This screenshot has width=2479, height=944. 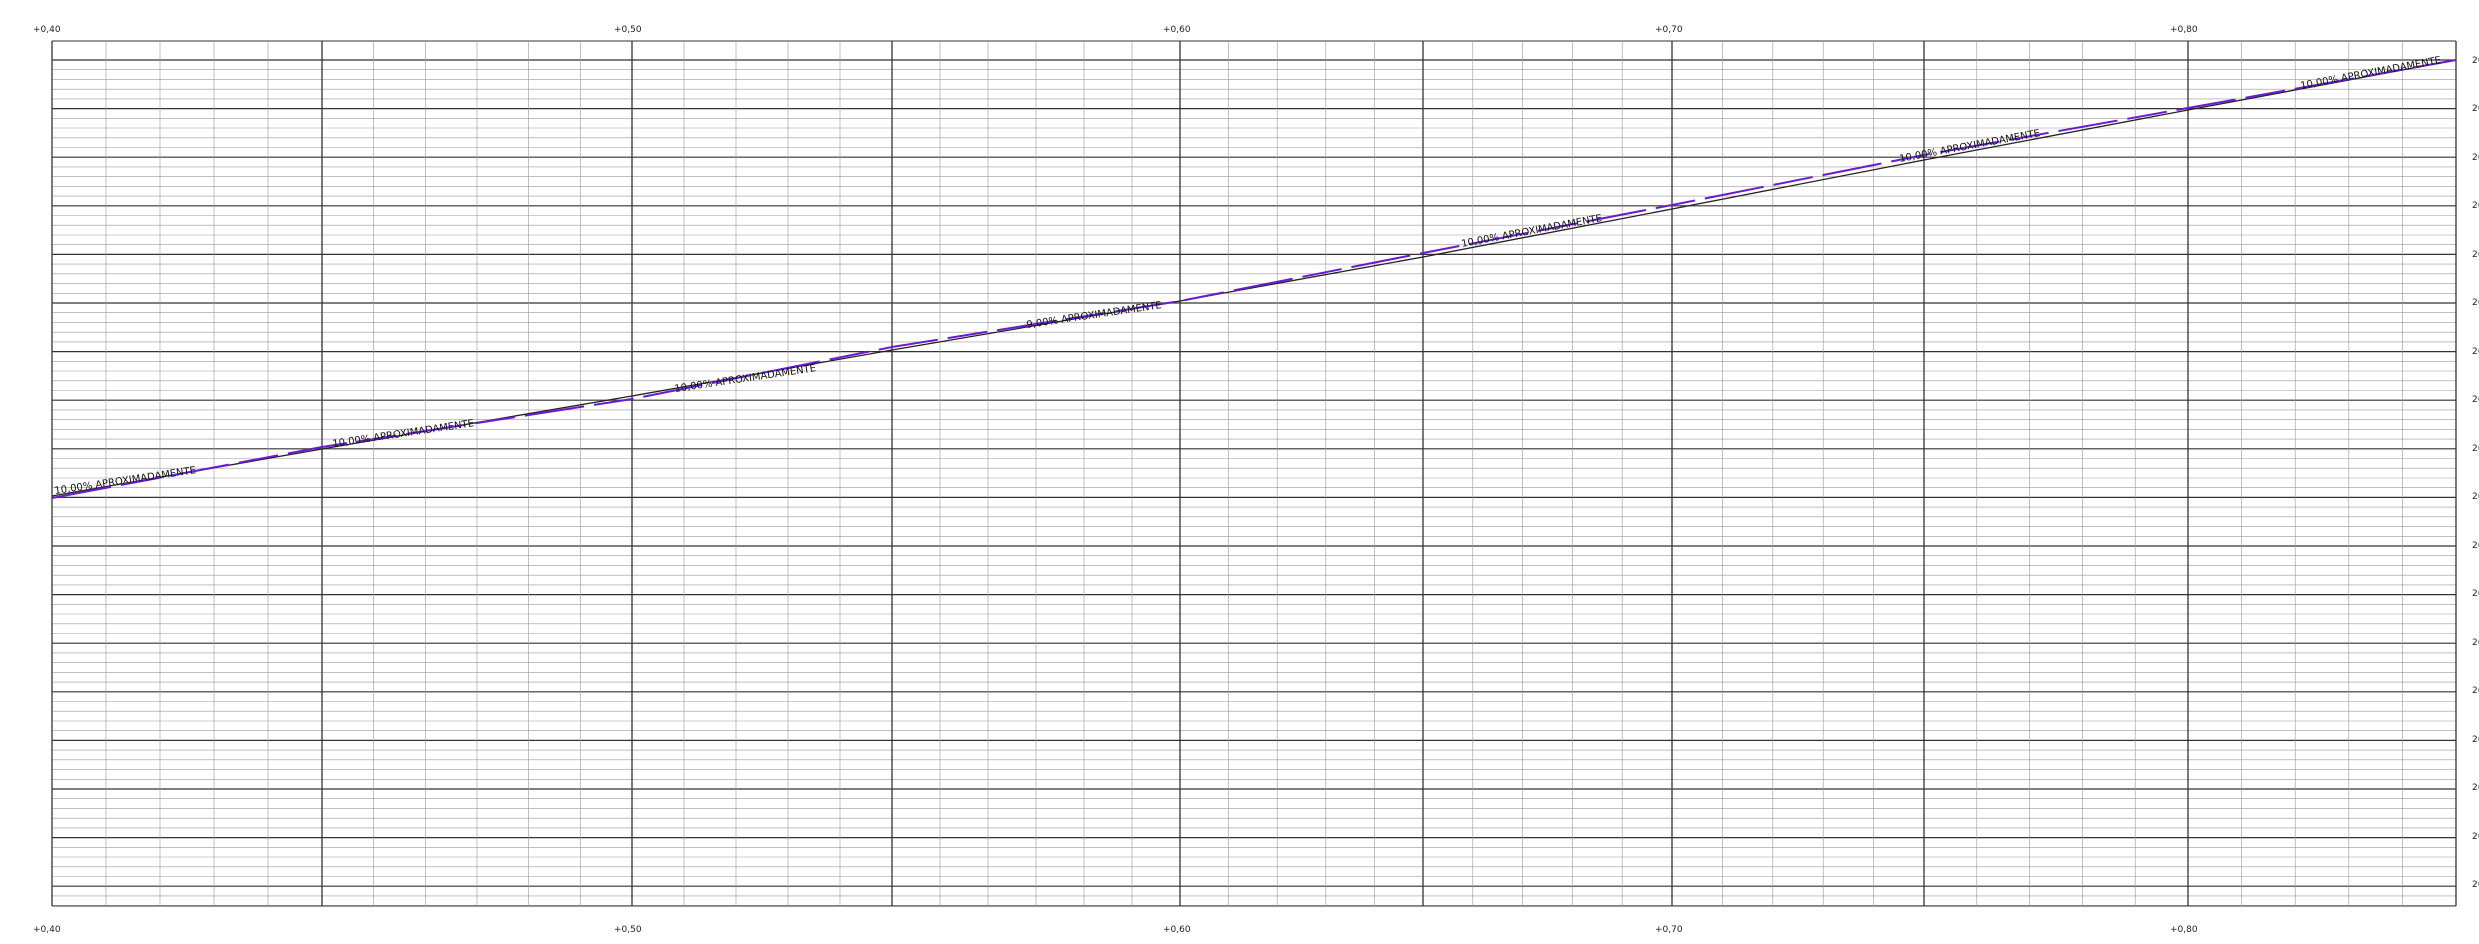 What do you see at coordinates (1669, 30) in the screenshot?
I see `chainage-label-top-4: +0,70` at bounding box center [1669, 30].